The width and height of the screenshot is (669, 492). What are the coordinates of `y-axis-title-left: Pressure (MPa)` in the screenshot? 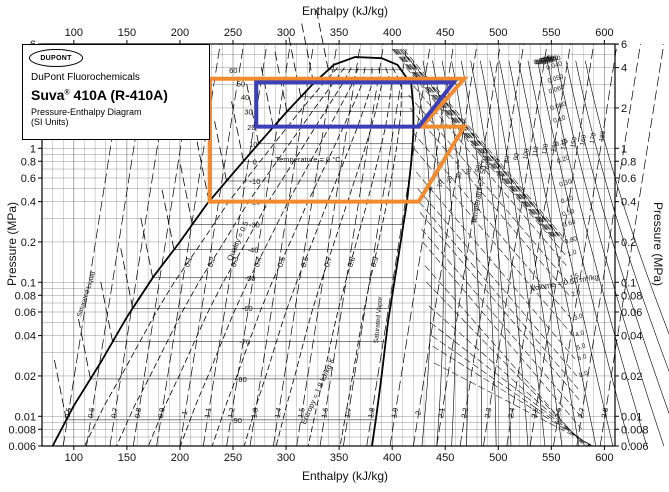 It's located at (12, 244).